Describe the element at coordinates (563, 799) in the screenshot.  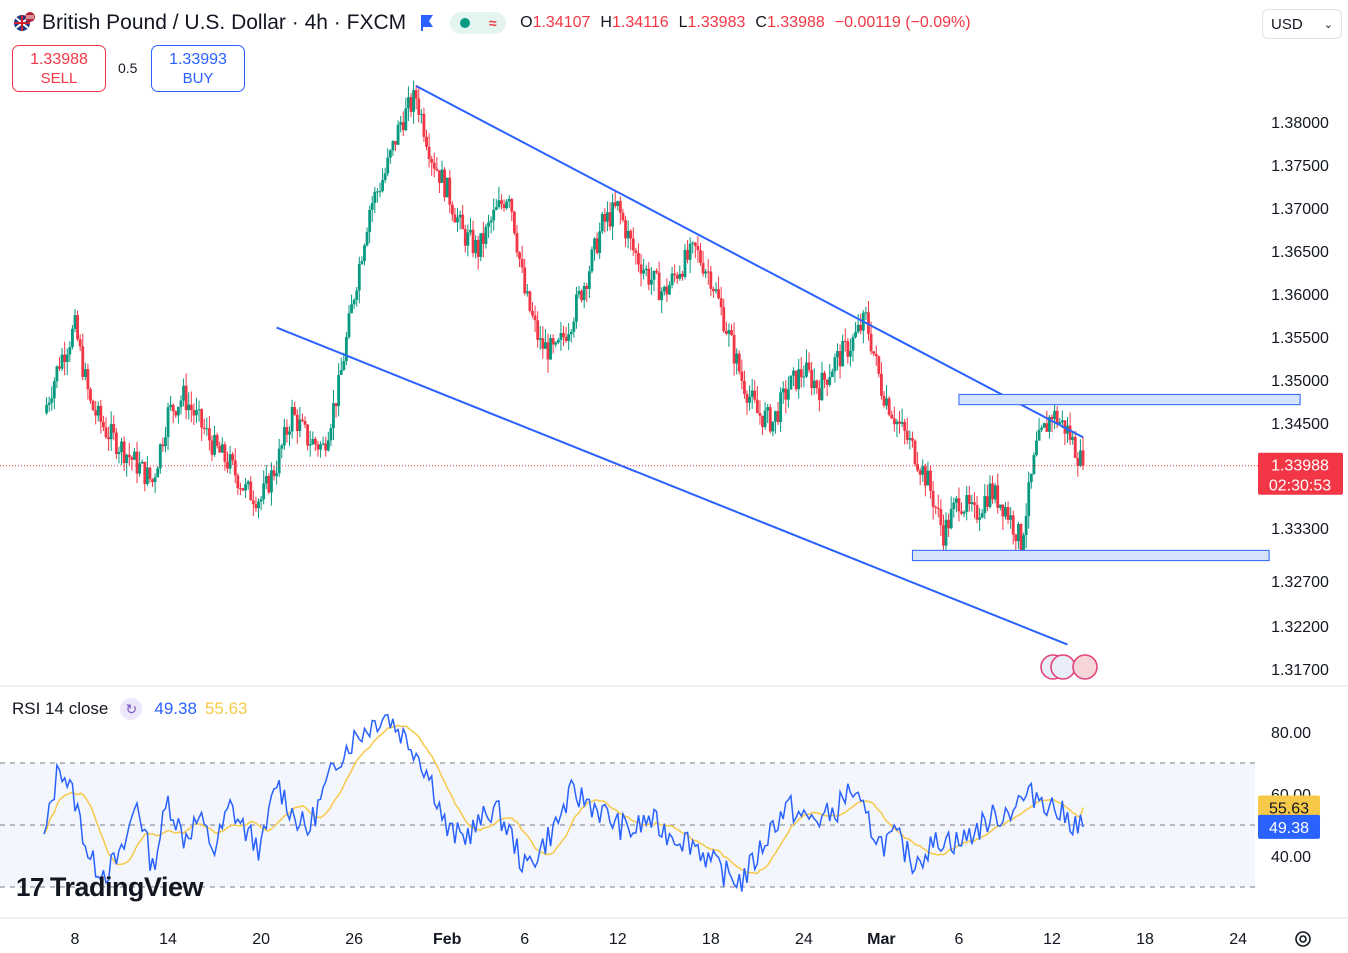
I see `rsi-ma-line` at that location.